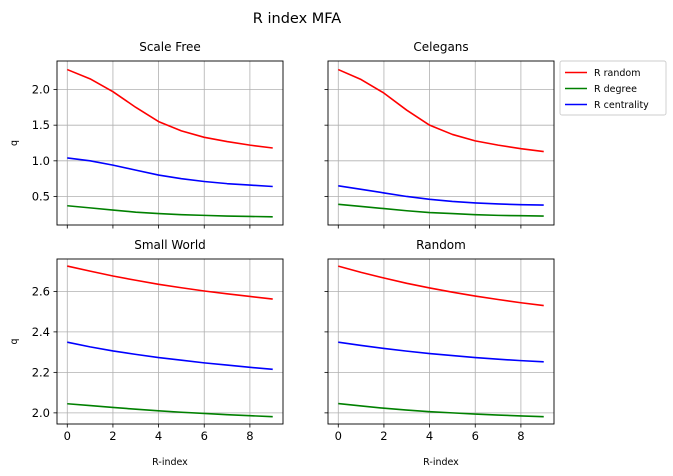  What do you see at coordinates (41, 125) in the screenshot?
I see `y-tick-label: 1.5` at bounding box center [41, 125].